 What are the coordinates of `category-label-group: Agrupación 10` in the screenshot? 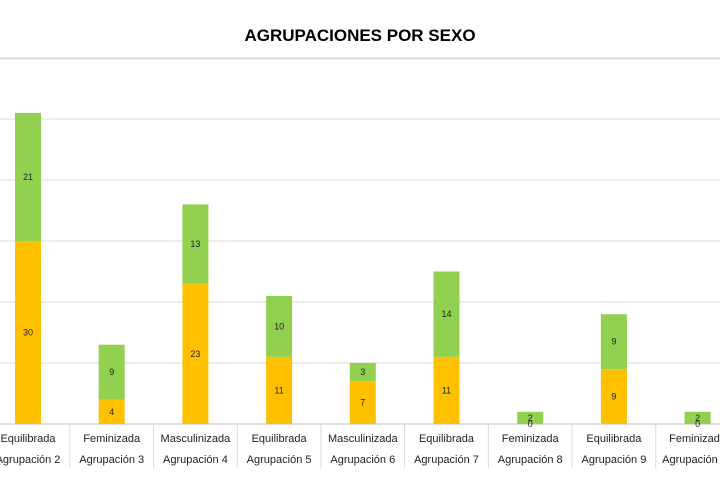 It's located at (691, 460).